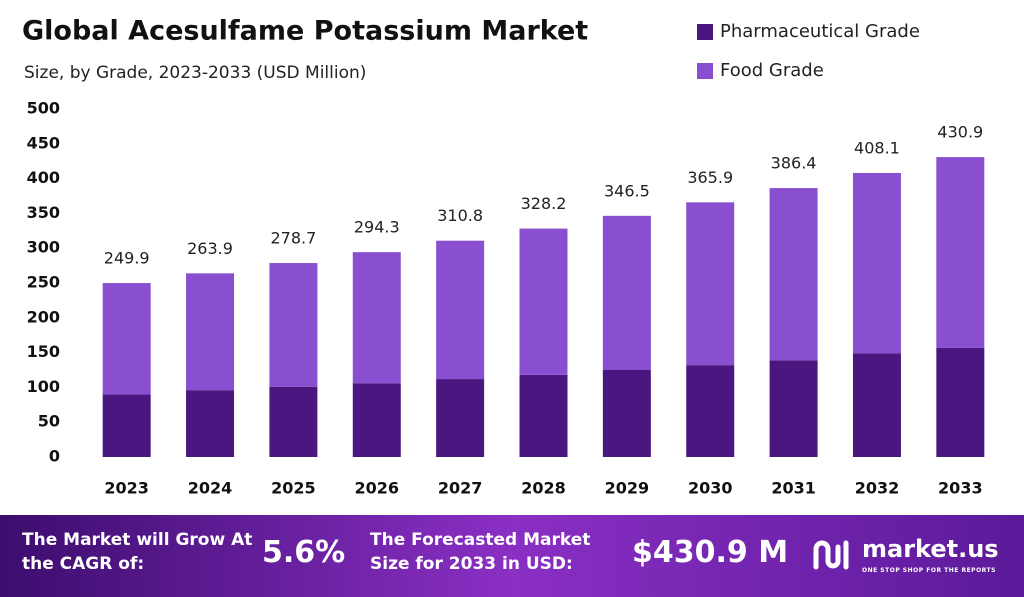 The height and width of the screenshot is (597, 1024). I want to click on total-label: 310.8, so click(460, 215).